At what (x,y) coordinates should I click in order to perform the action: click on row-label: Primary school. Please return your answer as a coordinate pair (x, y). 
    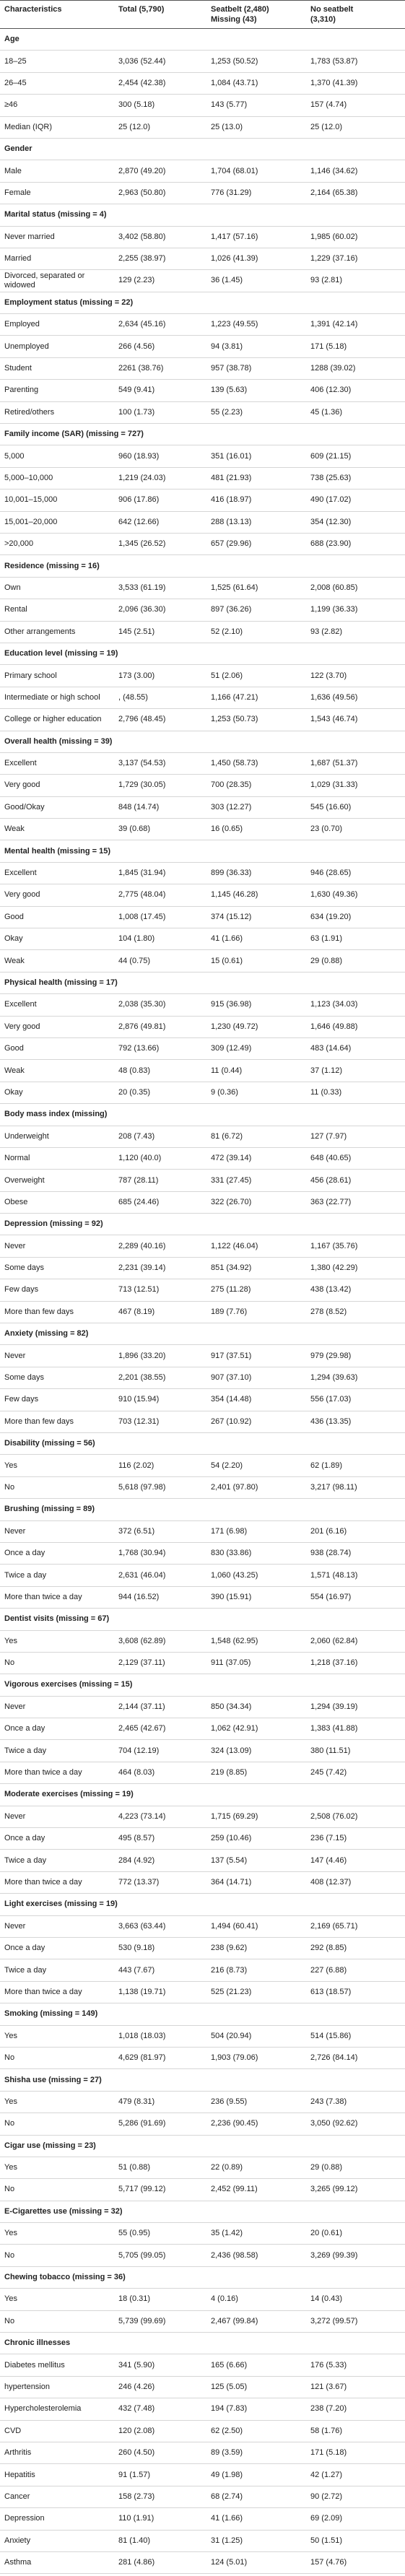
    Looking at the image, I should click on (57, 675).